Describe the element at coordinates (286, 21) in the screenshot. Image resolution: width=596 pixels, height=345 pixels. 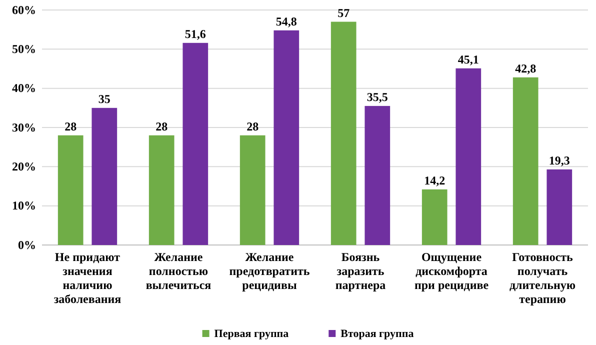
I see `data-label: 54,8` at that location.